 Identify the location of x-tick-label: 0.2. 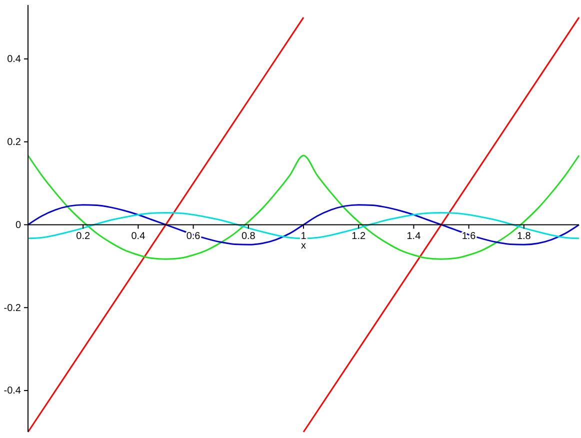
(83, 236).